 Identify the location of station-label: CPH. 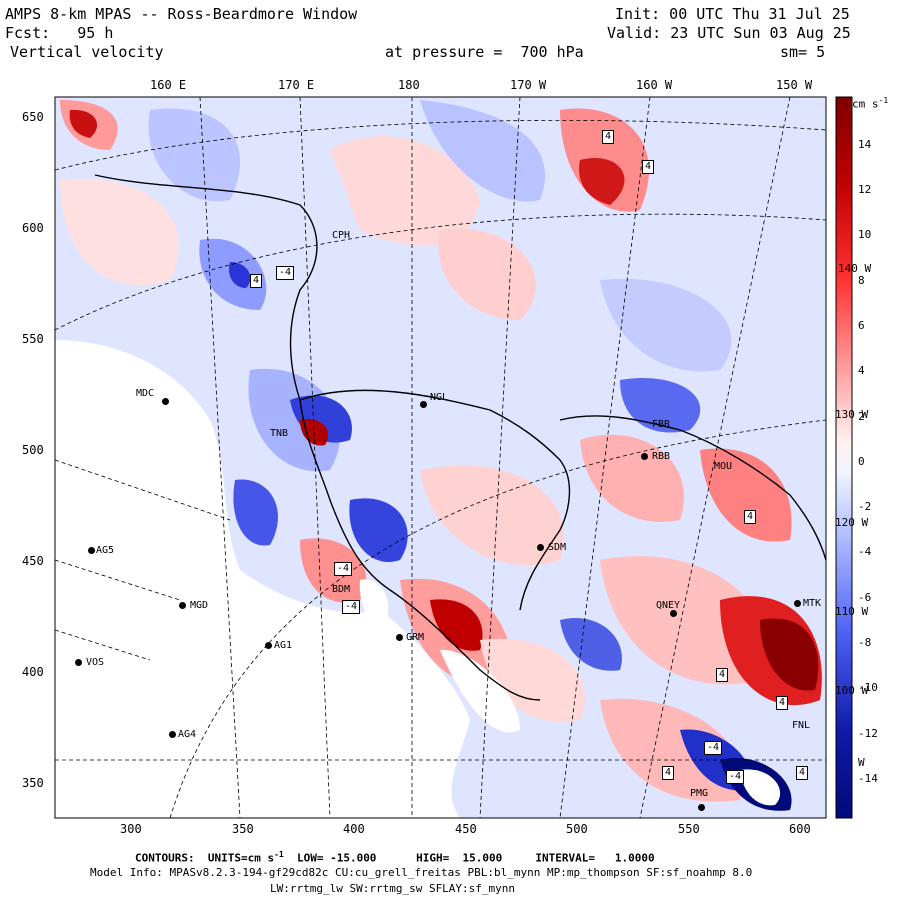
(341, 235).